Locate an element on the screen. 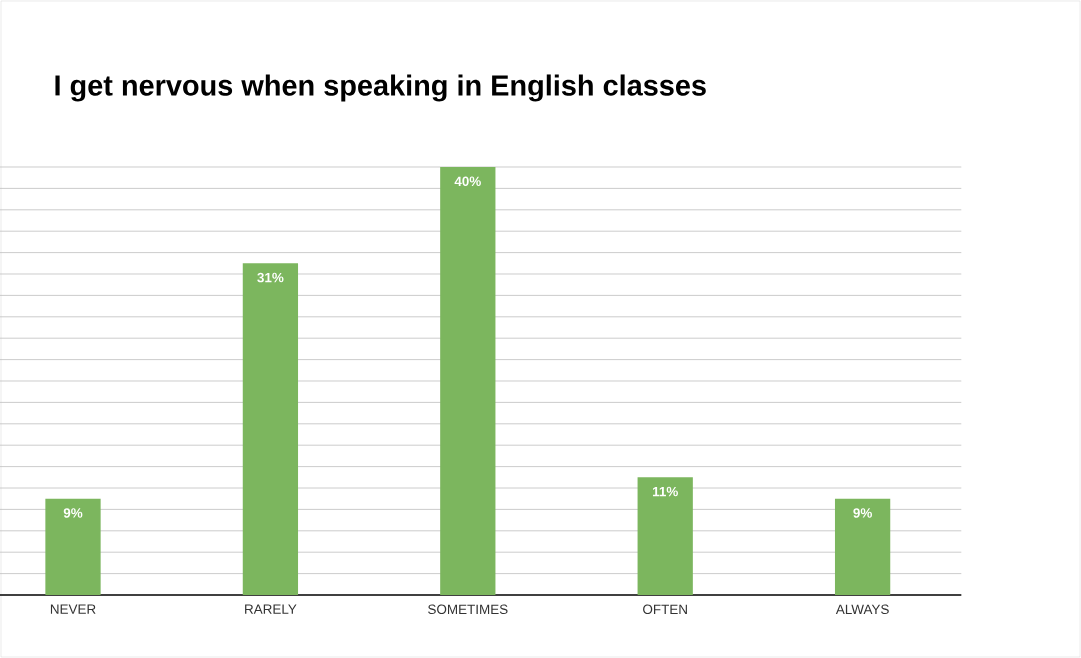 The height and width of the screenshot is (658, 1081). x-tick-label: SOMETIMES is located at coordinates (468, 609).